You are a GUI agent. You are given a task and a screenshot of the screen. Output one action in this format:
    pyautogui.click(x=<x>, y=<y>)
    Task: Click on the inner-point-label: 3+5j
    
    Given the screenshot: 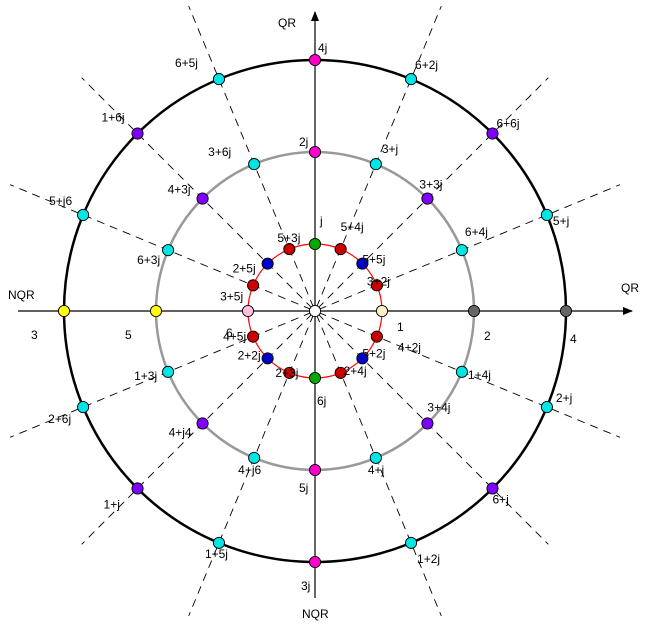 What is the action you would take?
    pyautogui.click(x=231, y=296)
    